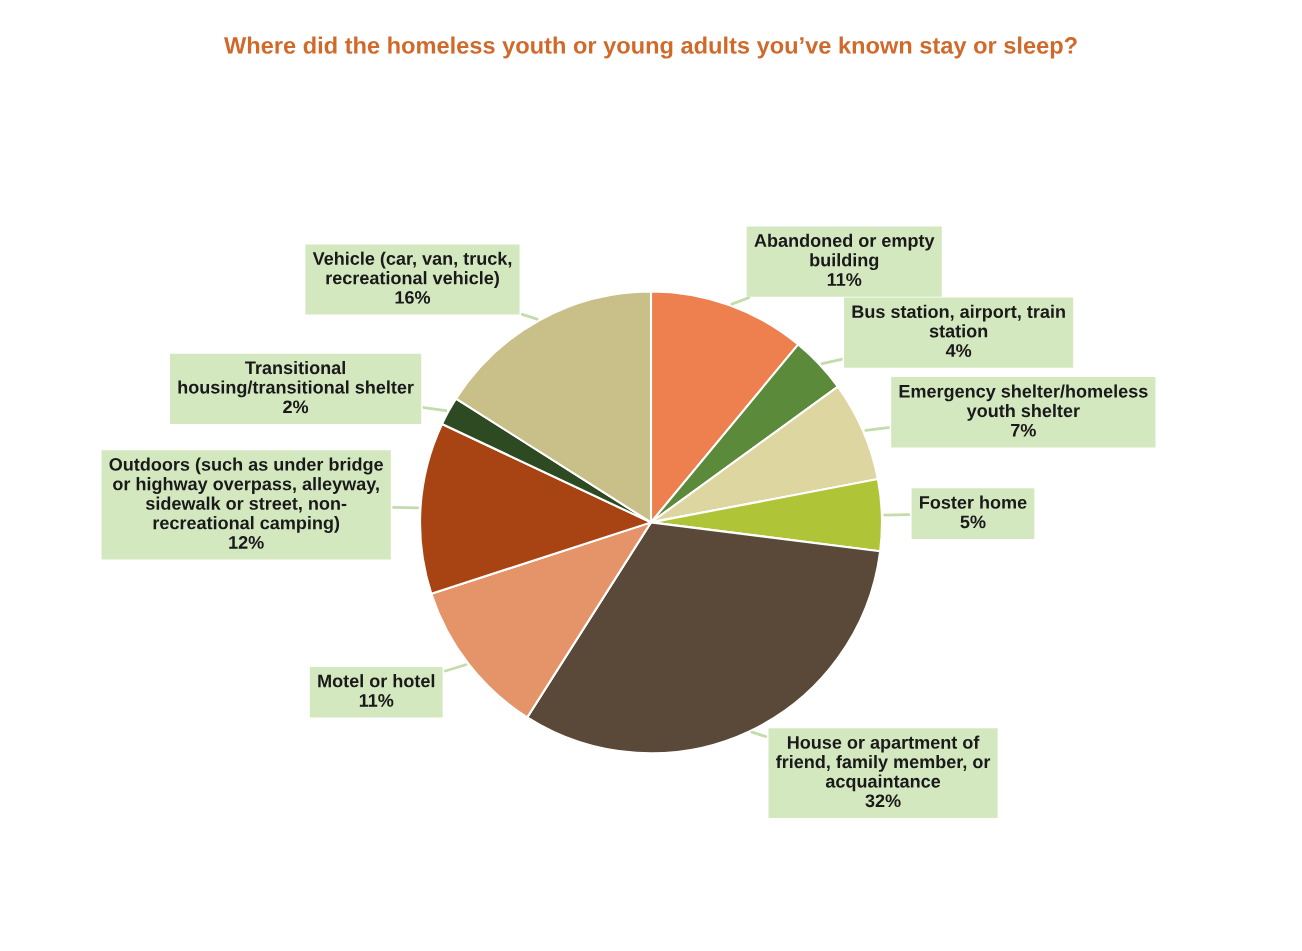  Describe the element at coordinates (413, 297) in the screenshot. I see `data-label: 16%` at that location.